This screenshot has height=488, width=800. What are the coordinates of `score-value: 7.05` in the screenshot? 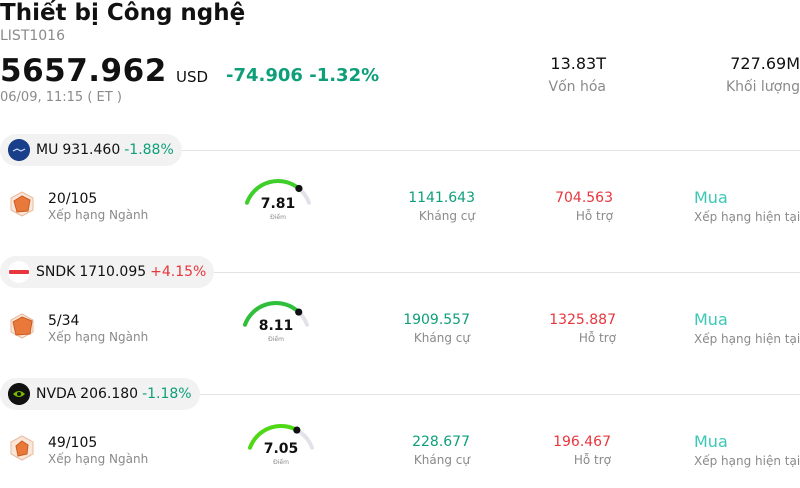 It's located at (281, 449).